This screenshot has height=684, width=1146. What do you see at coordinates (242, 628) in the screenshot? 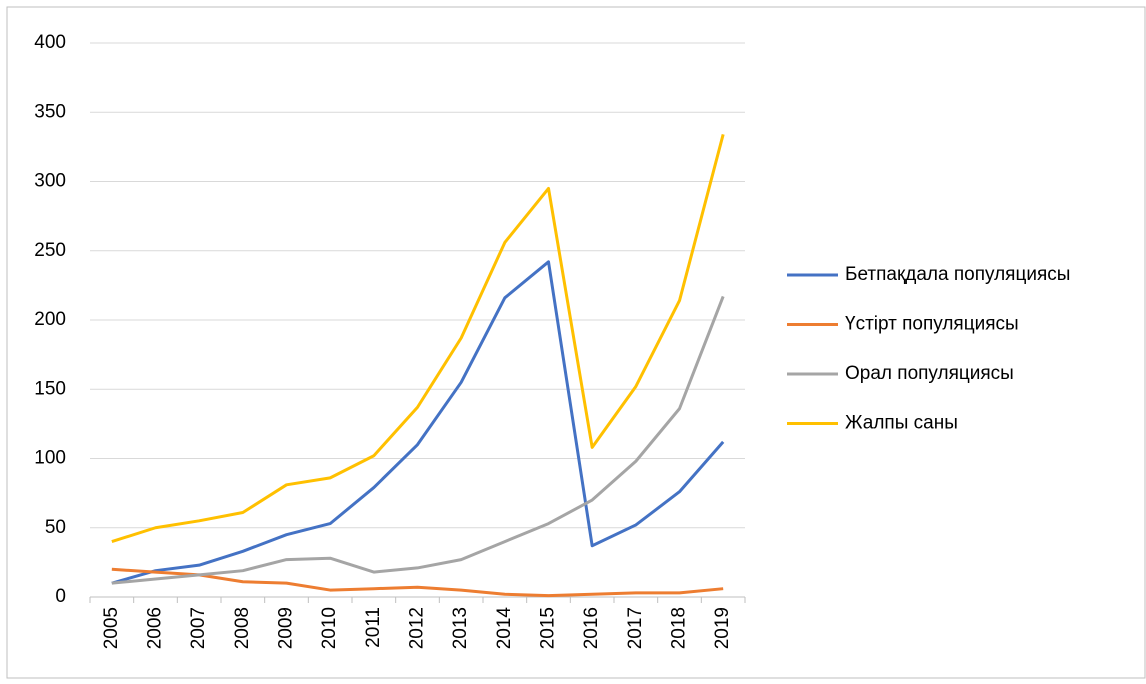
I see `x-tick-label: 2008` at bounding box center [242, 628].